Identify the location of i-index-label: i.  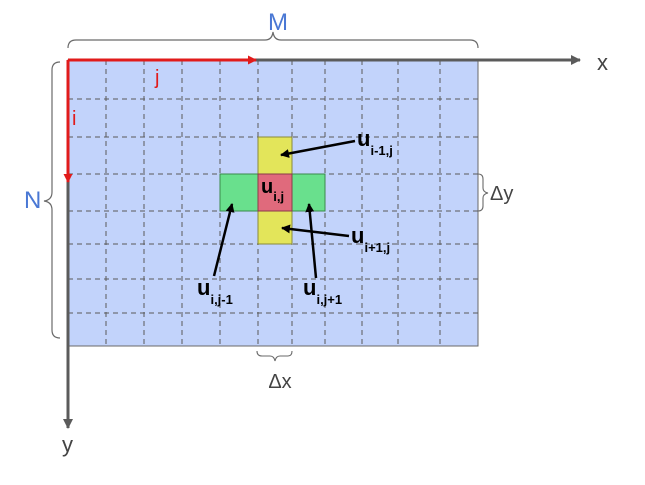
(74, 119).